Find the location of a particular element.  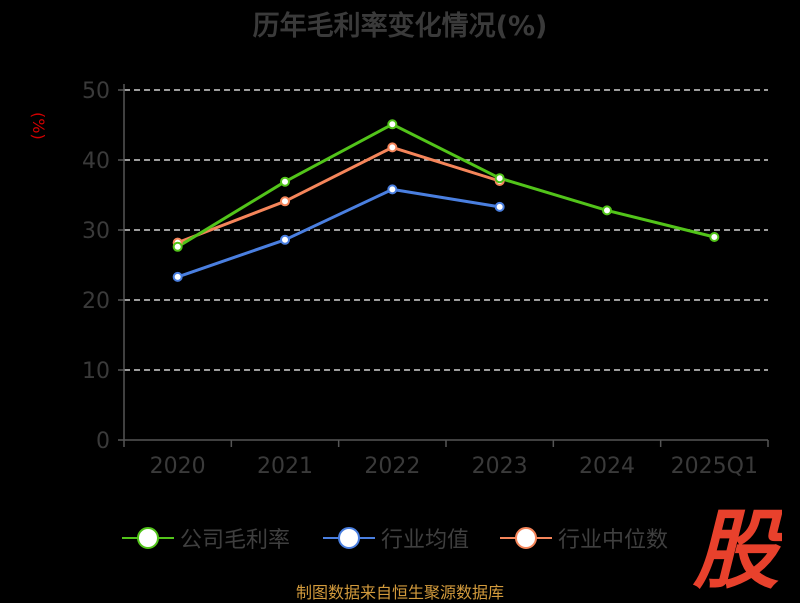

x-tick-label-2023: 2023 is located at coordinates (500, 466).